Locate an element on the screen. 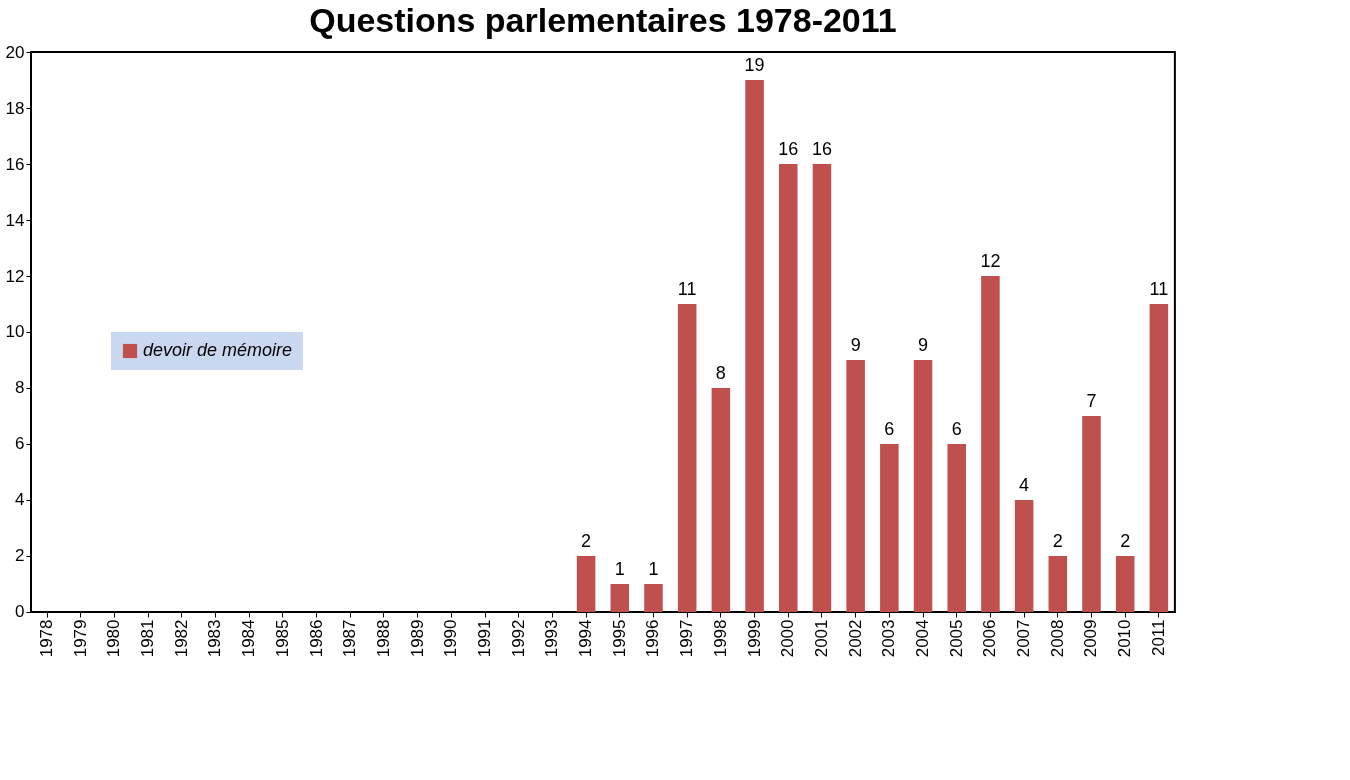  y-tick-label: 6 is located at coordinates (20, 444).